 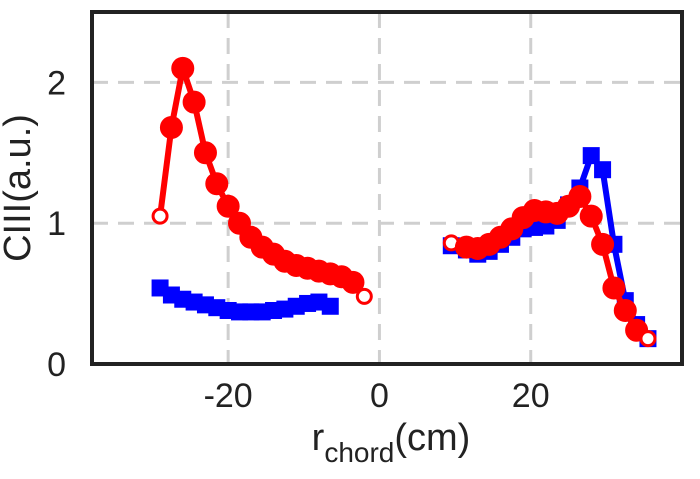 What do you see at coordinates (318, 438) in the screenshot?
I see `x-axis-label-main: r` at bounding box center [318, 438].